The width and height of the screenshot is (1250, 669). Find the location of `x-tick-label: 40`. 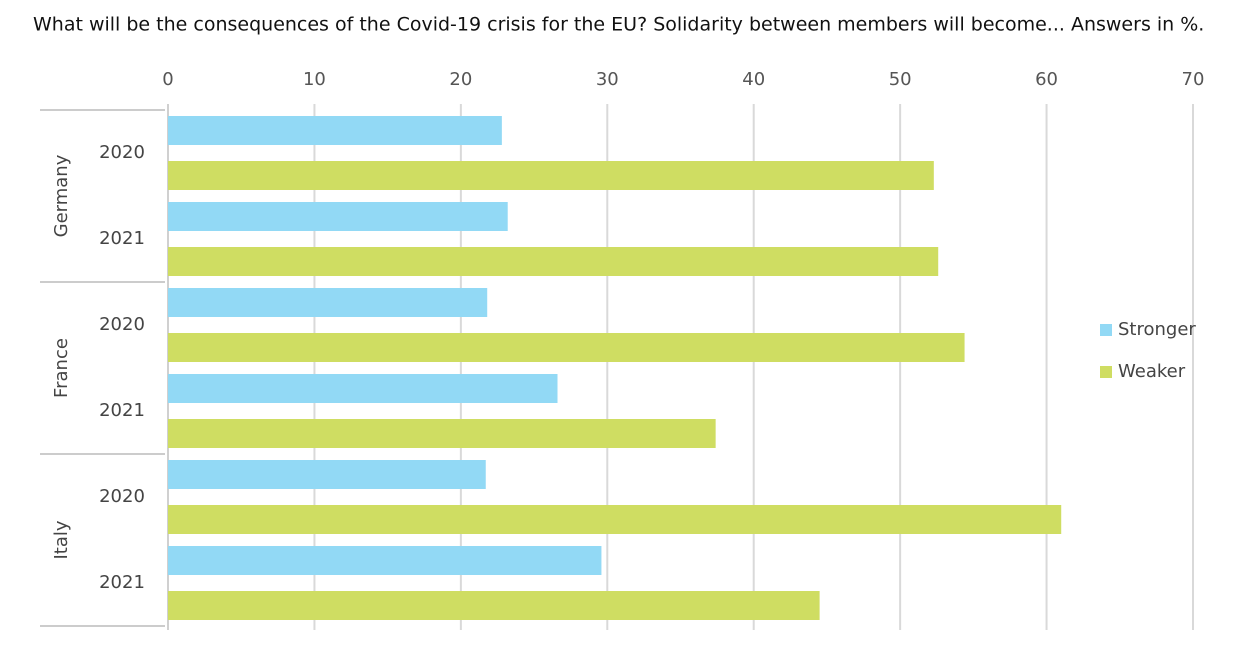

x-tick-label: 40 is located at coordinates (753, 79).